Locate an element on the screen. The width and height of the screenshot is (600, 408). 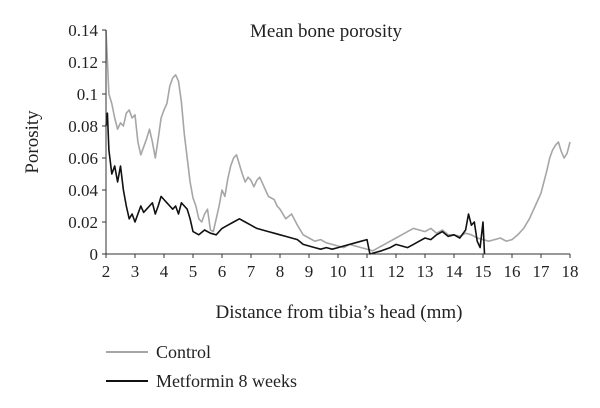
x-axis-label: Distance from tibia’s head (mm) is located at coordinates (339, 312).